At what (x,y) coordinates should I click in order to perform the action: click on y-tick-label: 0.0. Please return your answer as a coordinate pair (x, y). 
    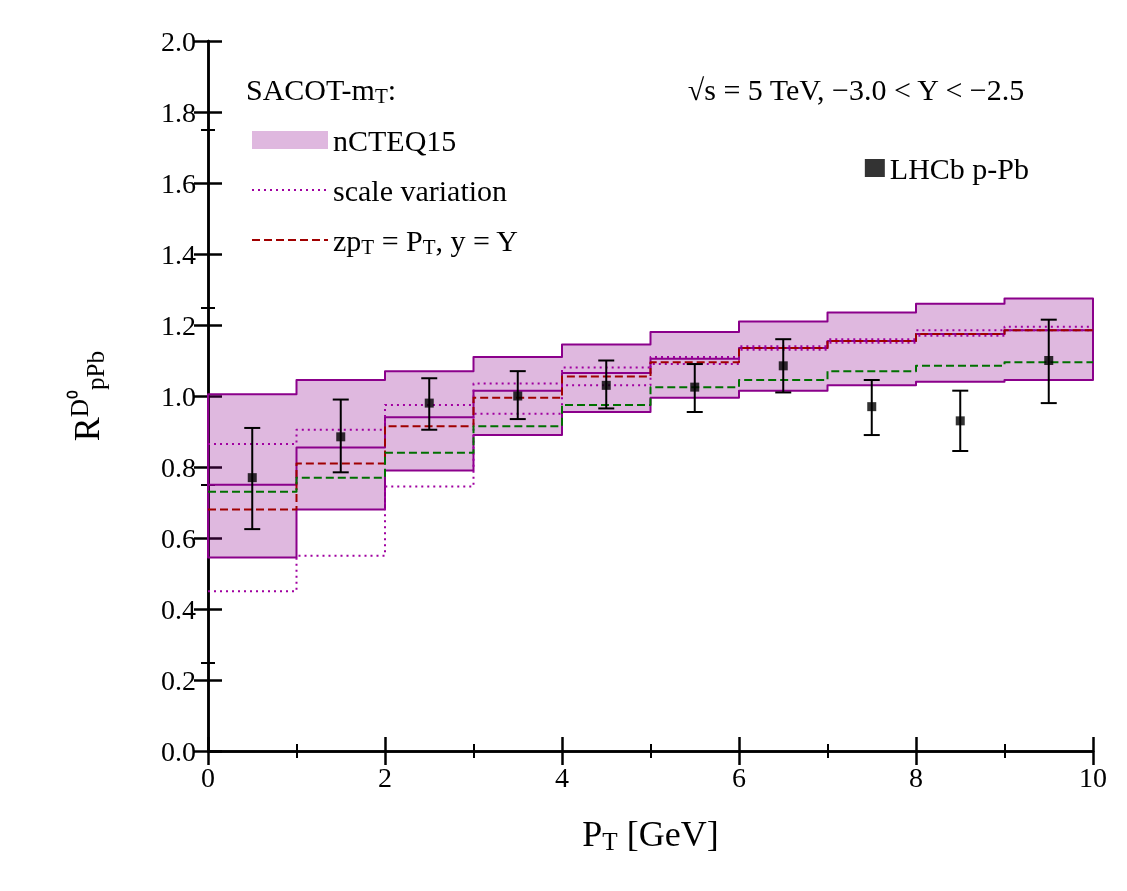
    Looking at the image, I should click on (178, 751).